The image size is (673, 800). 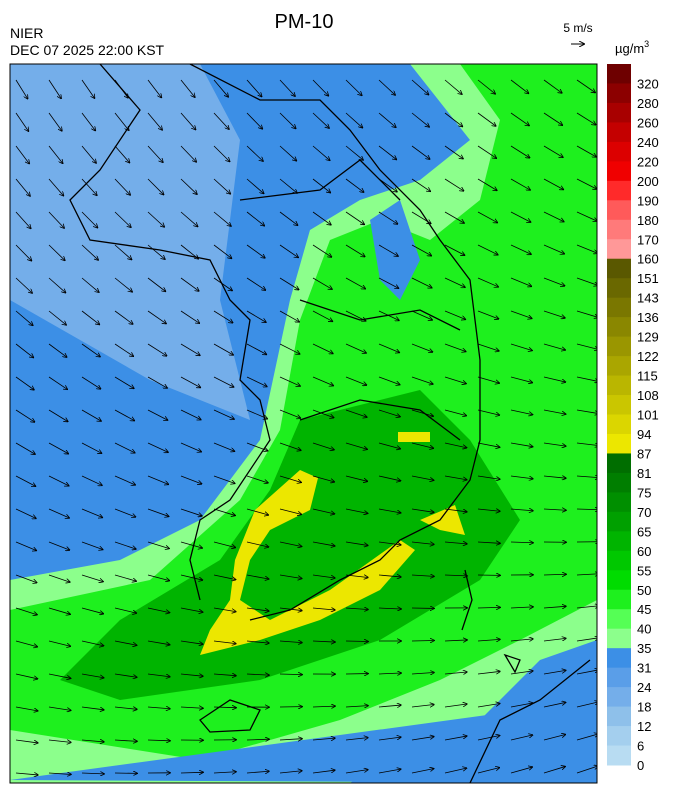 What do you see at coordinates (644, 707) in the screenshot?
I see `colorbar-label: 18` at bounding box center [644, 707].